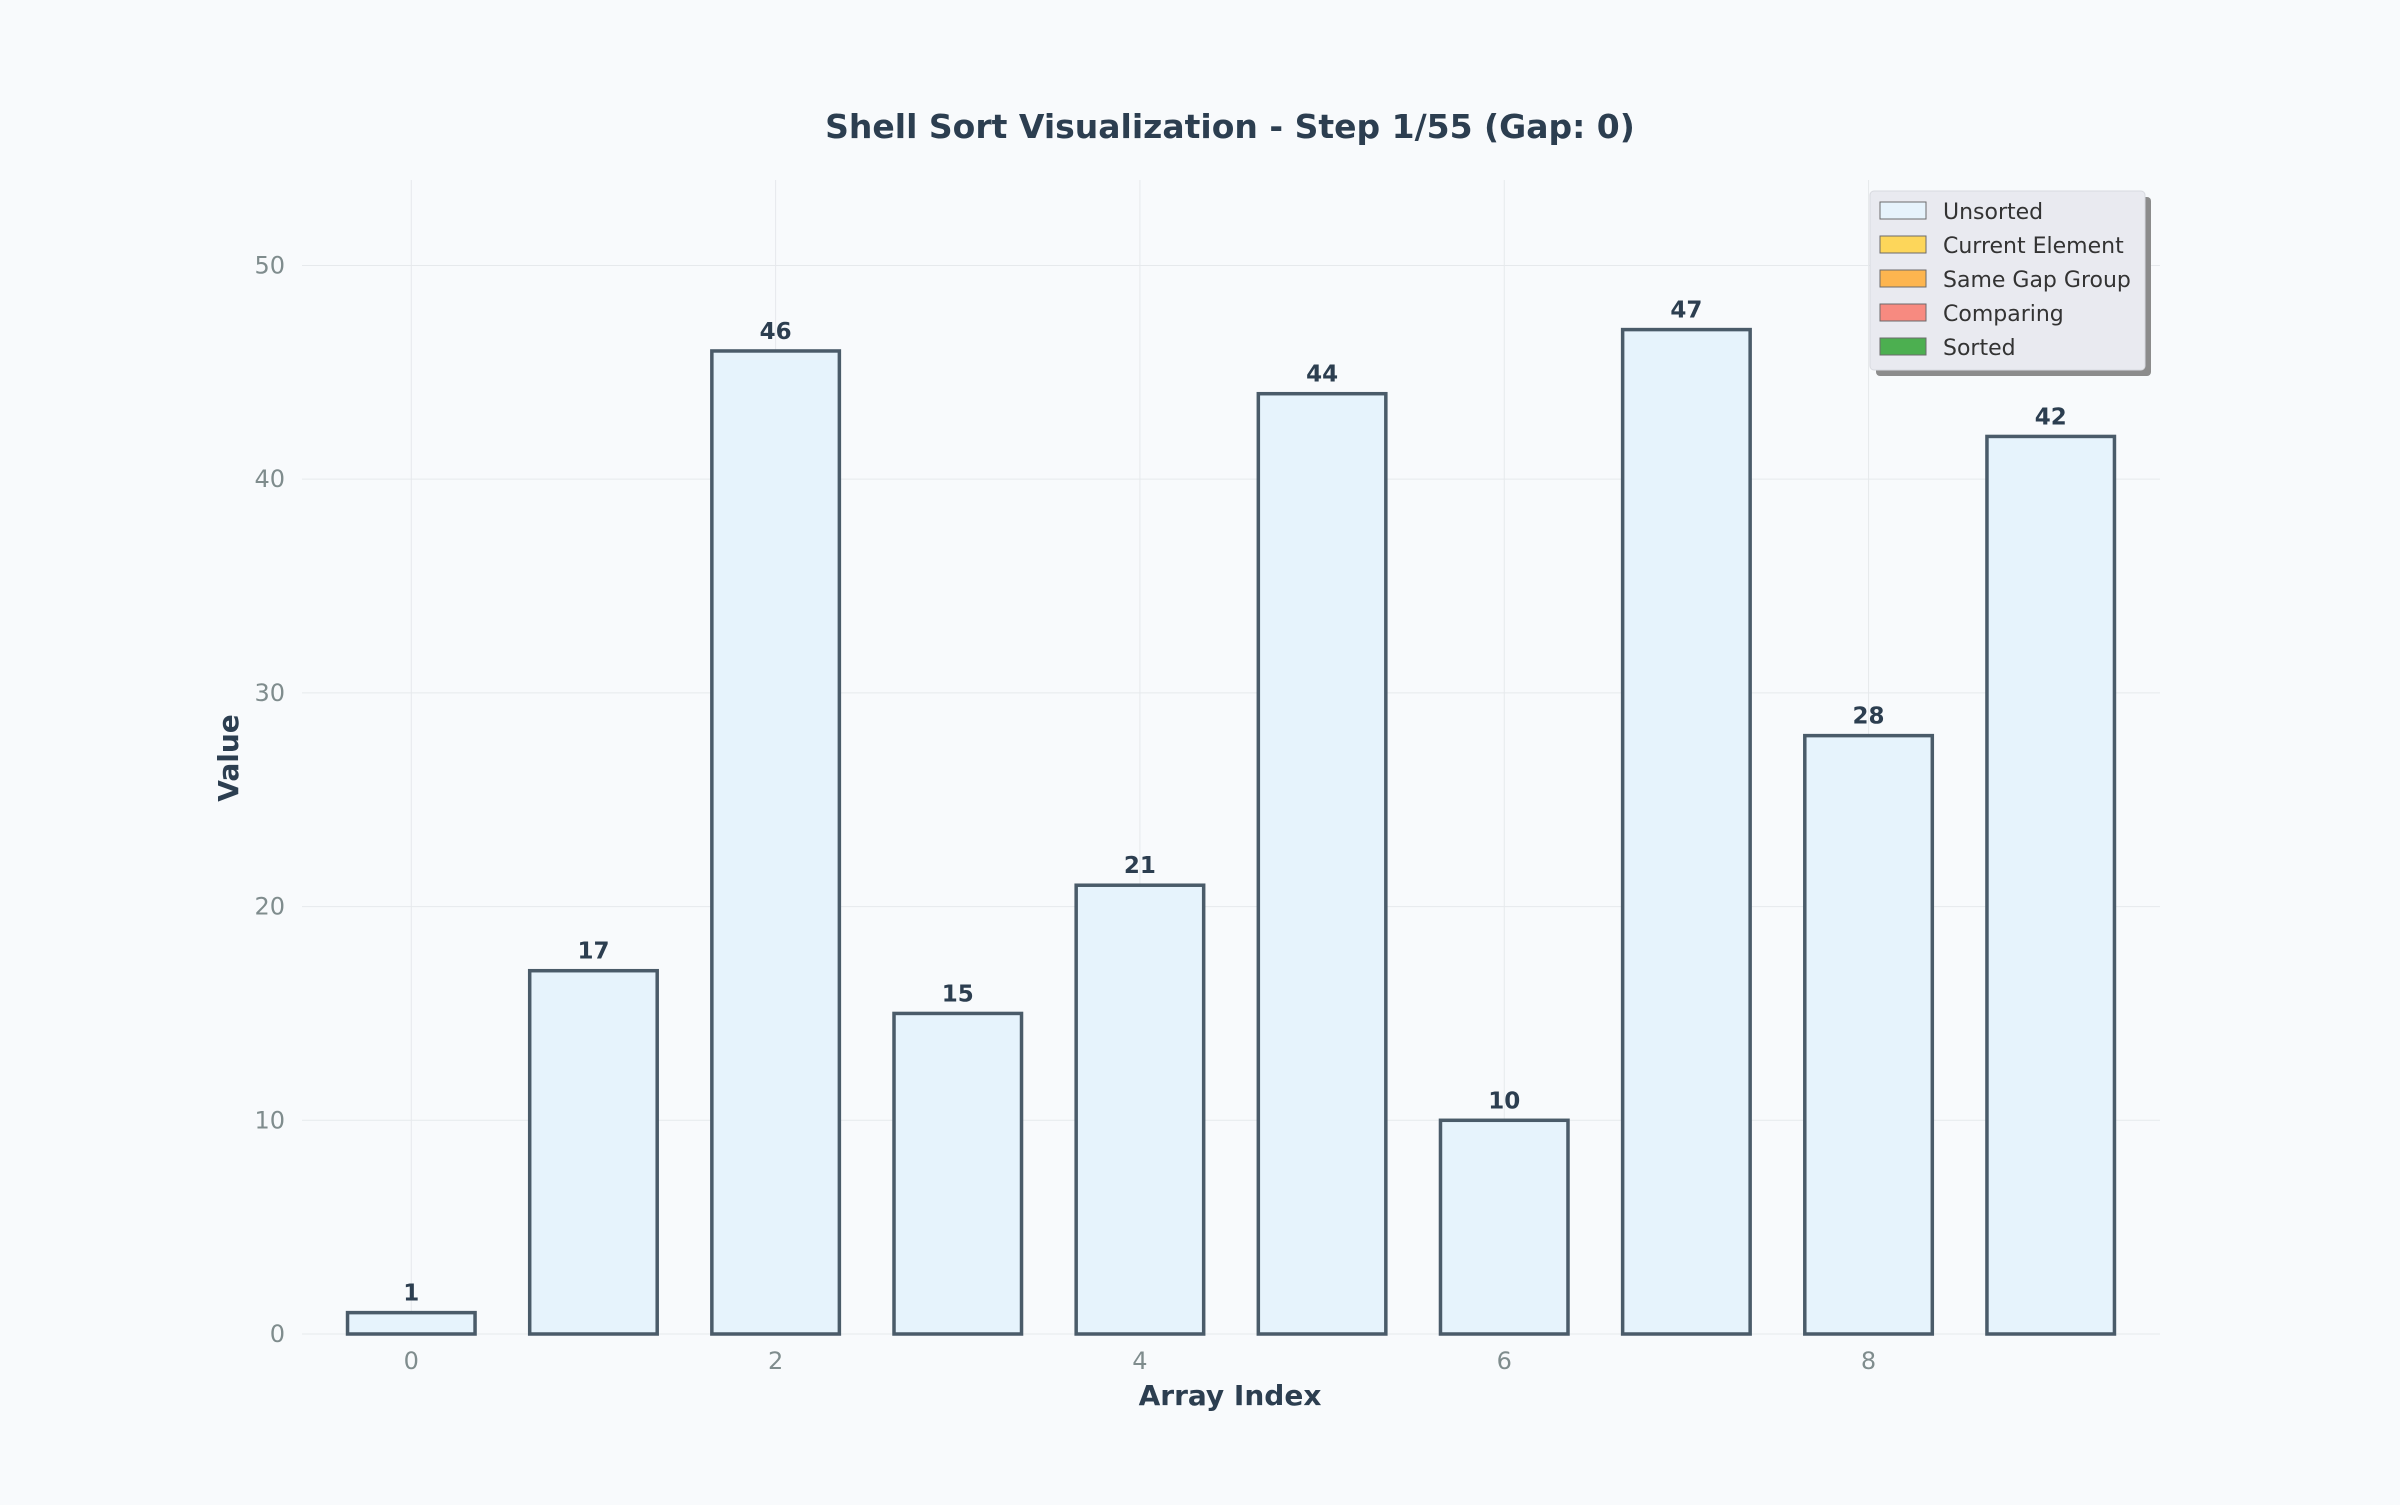  What do you see at coordinates (1868, 1361) in the screenshot?
I see `x-tick-label: 8` at bounding box center [1868, 1361].